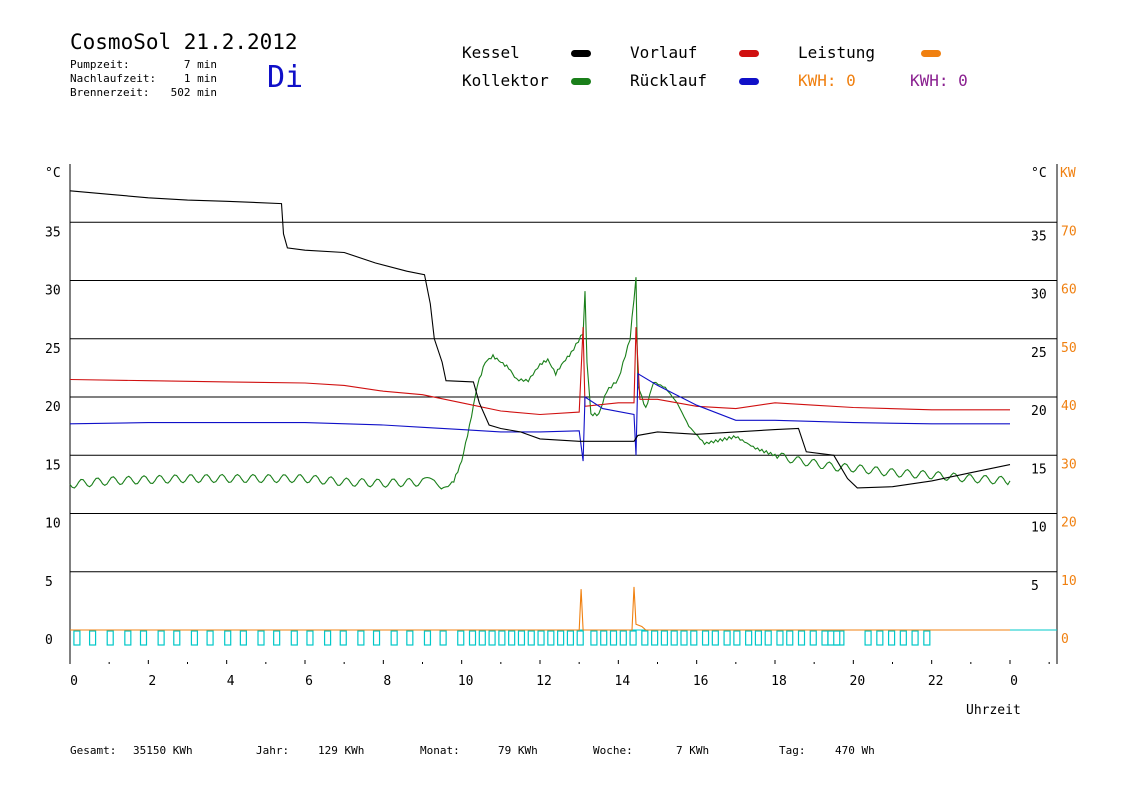 This screenshot has height=812, width=1148. Describe the element at coordinates (53, 173) in the screenshot. I see `y-axis-unit-left: °C` at that location.